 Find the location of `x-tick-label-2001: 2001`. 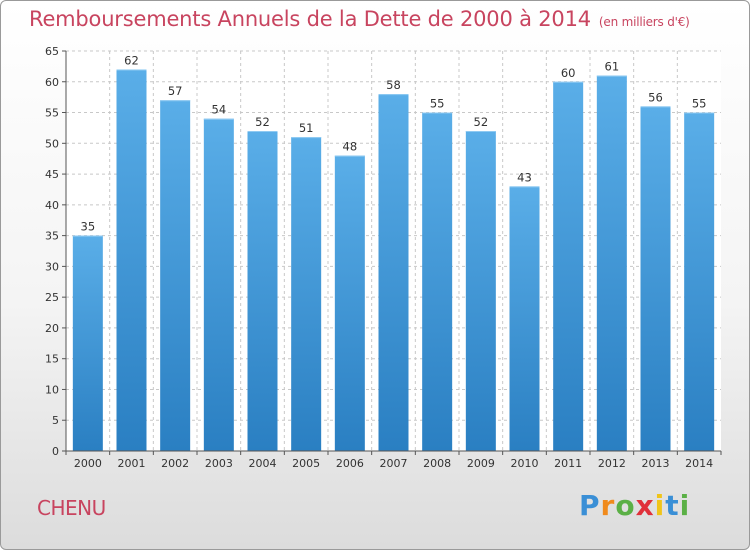

x-tick-label-2001: 2001 is located at coordinates (132, 463).